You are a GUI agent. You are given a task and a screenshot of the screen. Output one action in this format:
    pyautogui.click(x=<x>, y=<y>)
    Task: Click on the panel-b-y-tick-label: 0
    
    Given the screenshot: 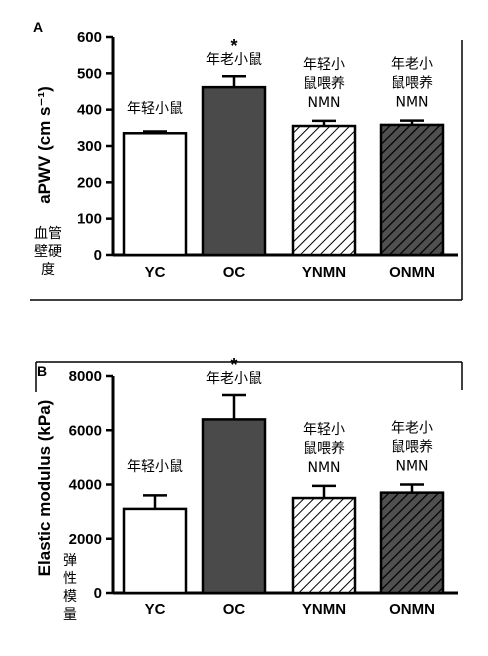 What is the action you would take?
    pyautogui.click(x=98, y=593)
    